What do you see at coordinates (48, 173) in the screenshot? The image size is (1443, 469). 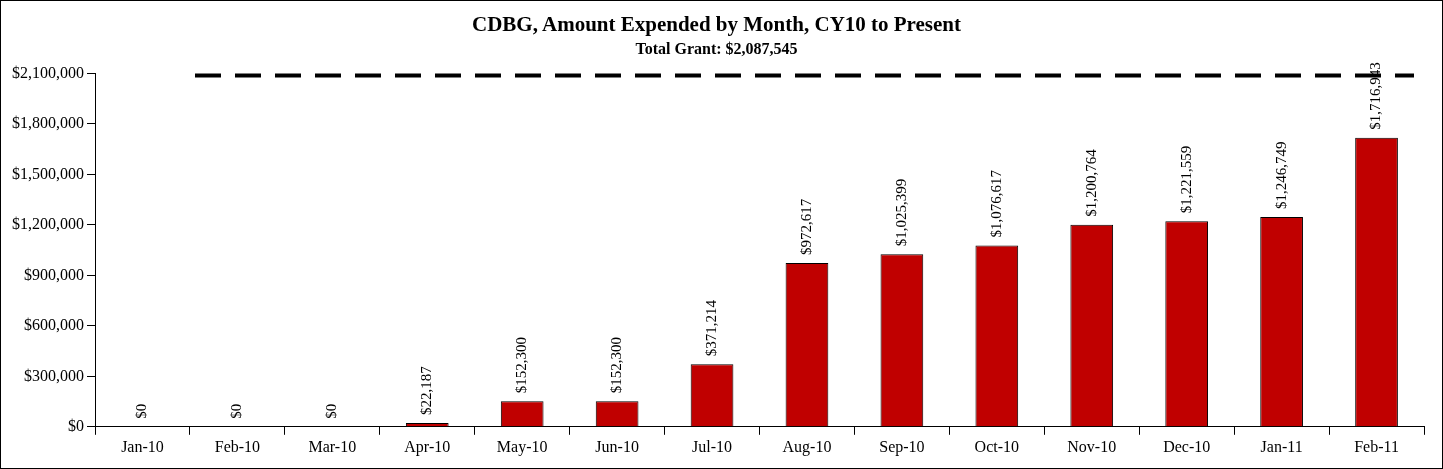 I see `y-tick-label: $1,500,000` at bounding box center [48, 173].